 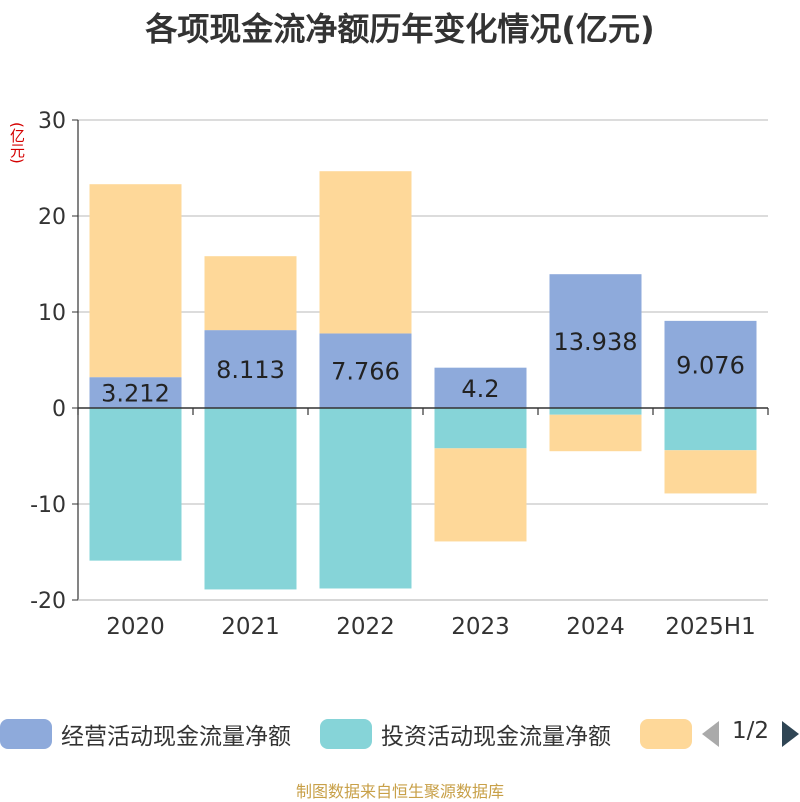 I want to click on bar-operating-2025H1, so click(x=710, y=364).